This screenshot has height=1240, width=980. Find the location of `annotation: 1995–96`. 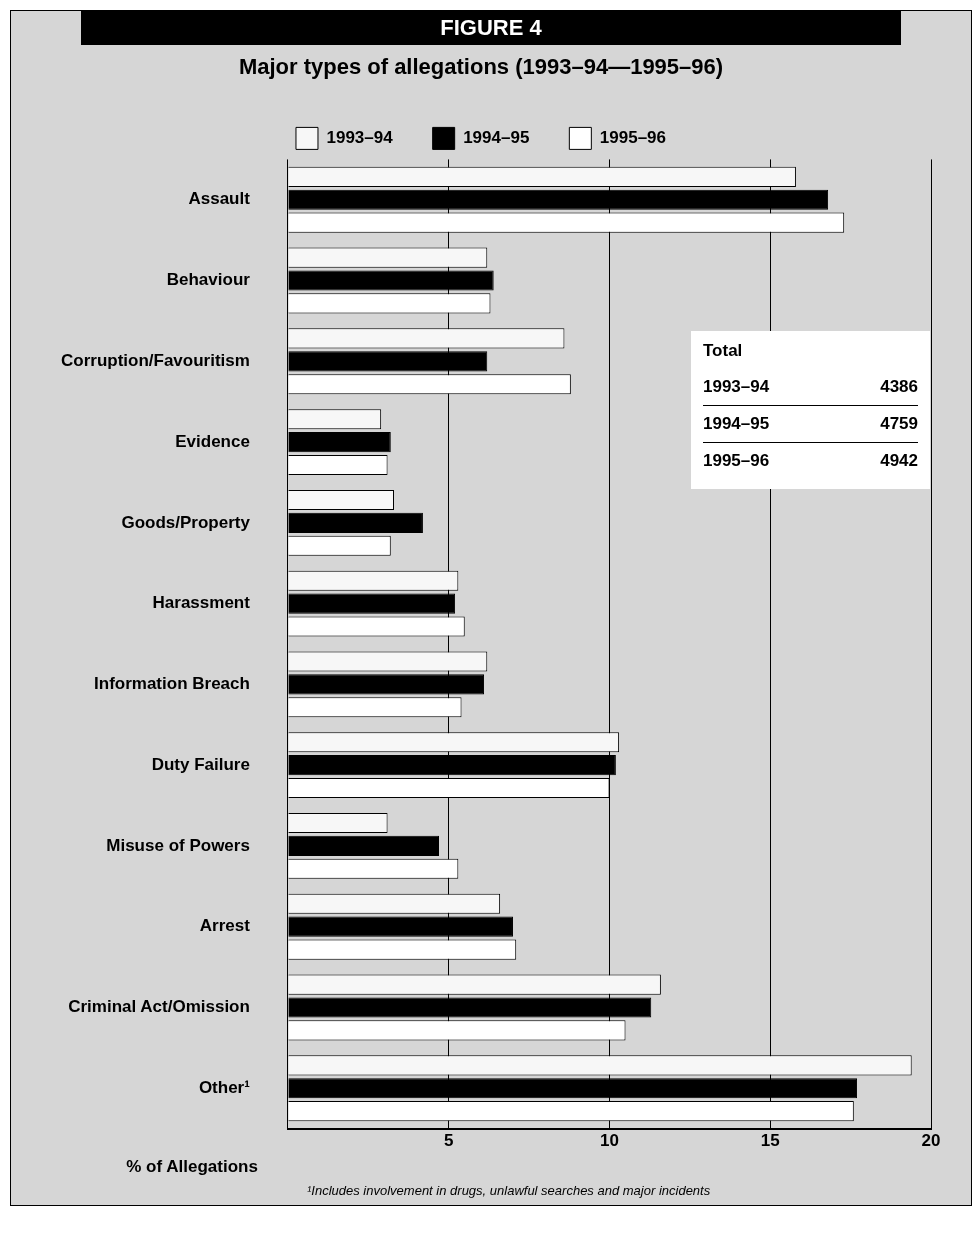

annotation: 1995–96 is located at coordinates (736, 461).